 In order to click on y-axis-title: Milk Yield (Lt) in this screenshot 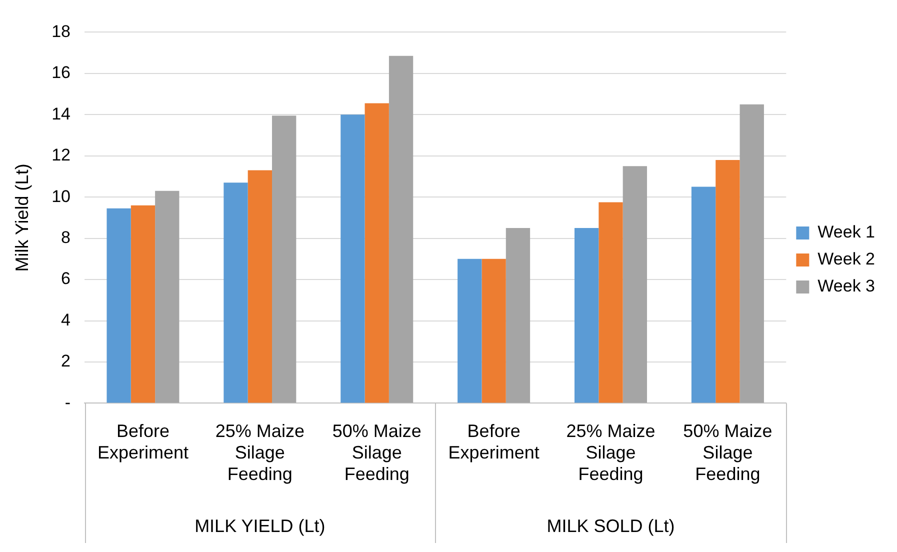, I will do `click(22, 218)`.